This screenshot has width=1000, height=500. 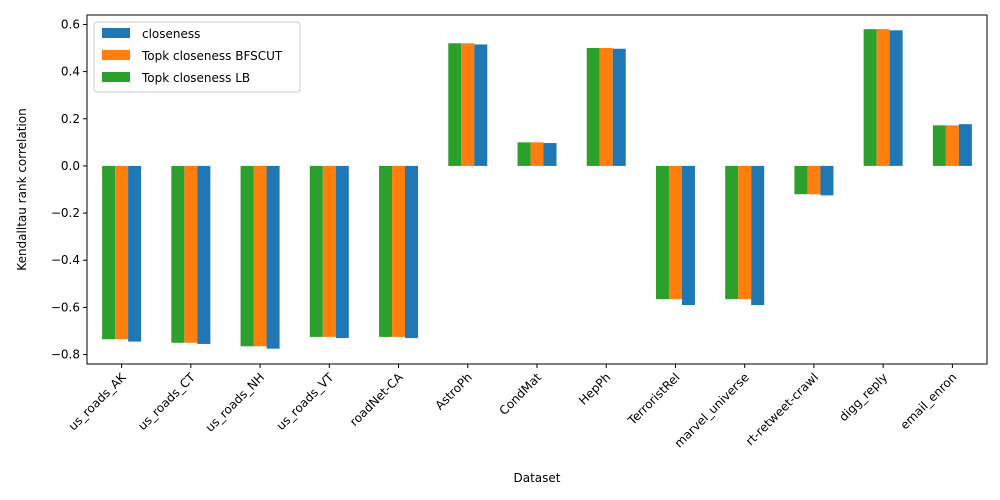 I want to click on bar-topk-closeness-lb-us_roads_ak, so click(x=109, y=252).